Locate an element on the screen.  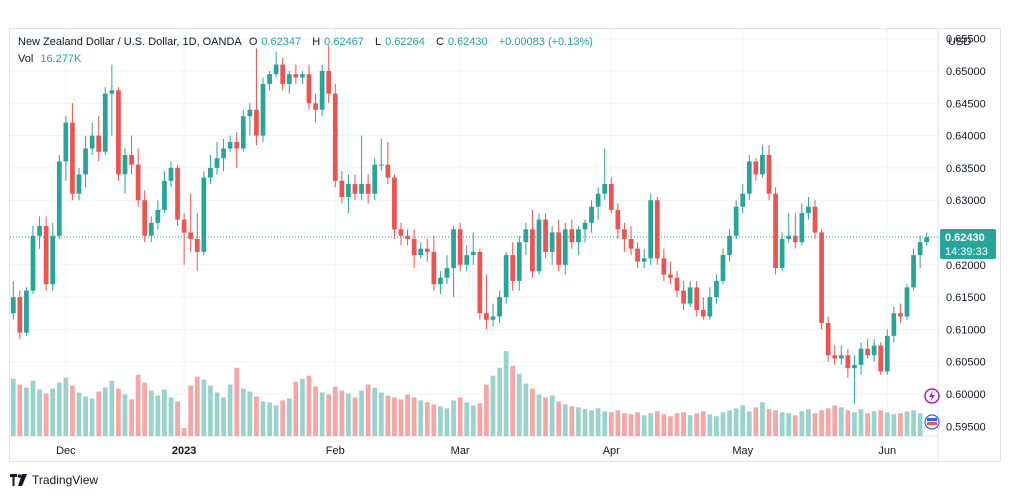
y-tick-label: 0.65500 is located at coordinates (966, 40).